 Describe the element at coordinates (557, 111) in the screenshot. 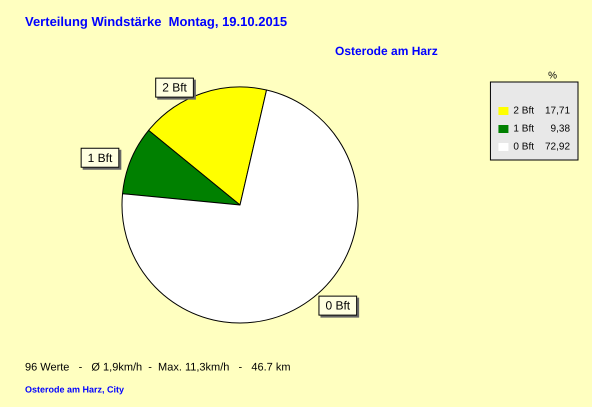

I see `data-label: 17,71` at that location.